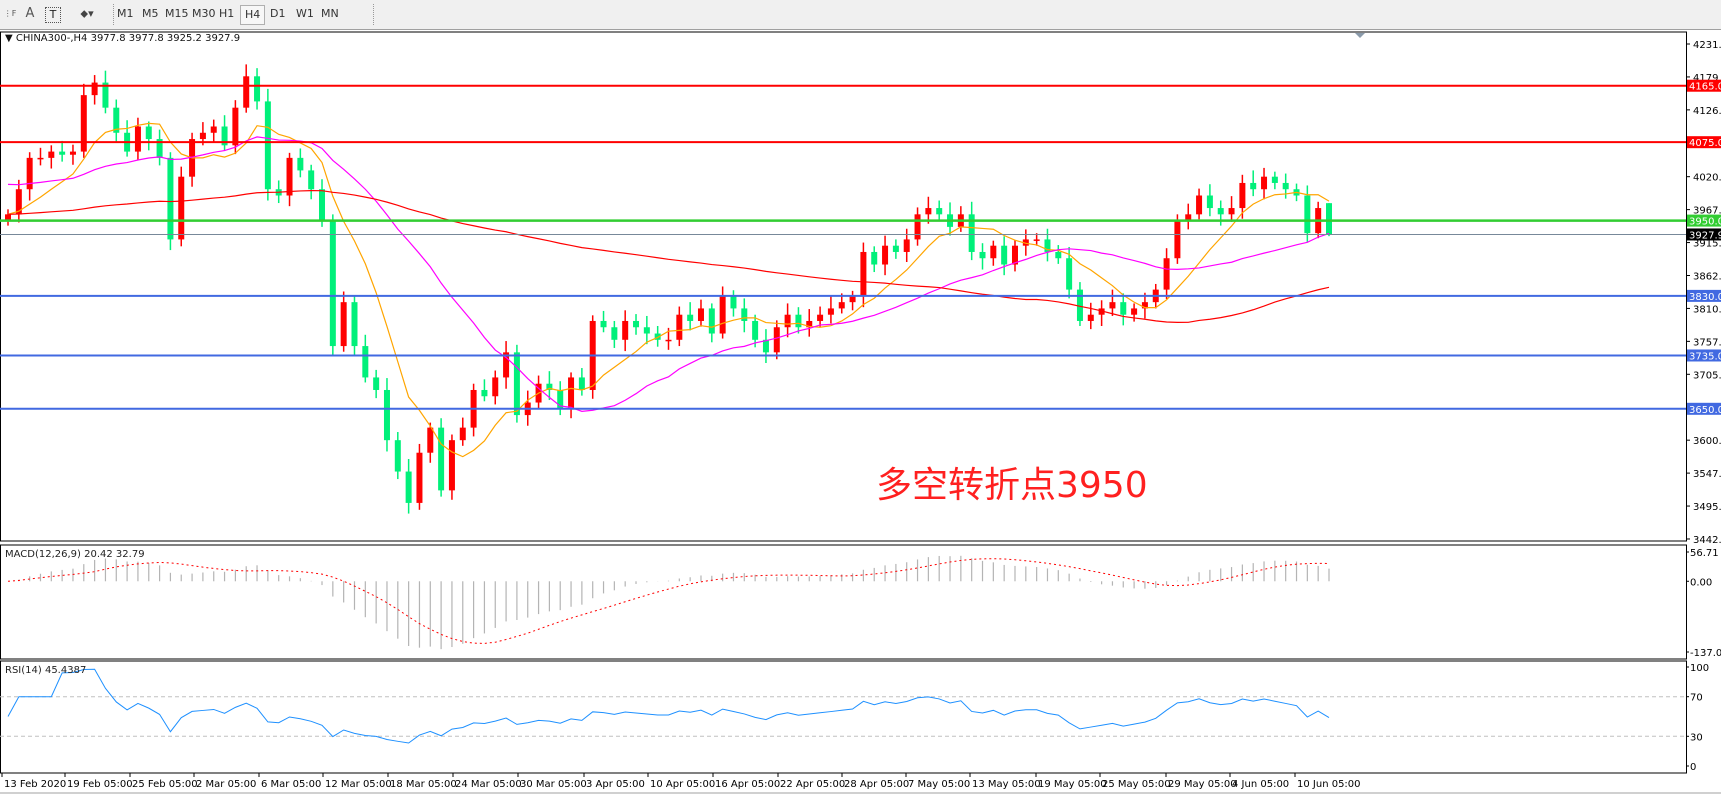 The image size is (1721, 797). Describe the element at coordinates (253, 15) in the screenshot. I see `timeframe-h4-button: H4` at that location.